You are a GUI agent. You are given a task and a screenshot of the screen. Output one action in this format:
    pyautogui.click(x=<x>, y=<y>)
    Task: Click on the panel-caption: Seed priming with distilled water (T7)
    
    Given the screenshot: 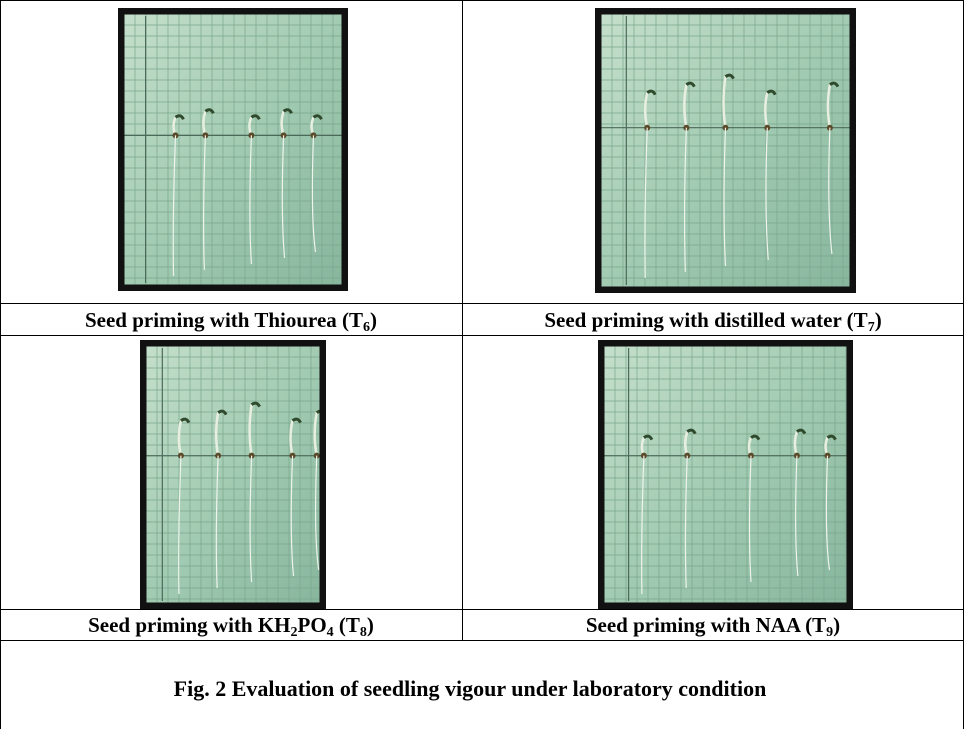 What is the action you would take?
    pyautogui.click(x=713, y=320)
    